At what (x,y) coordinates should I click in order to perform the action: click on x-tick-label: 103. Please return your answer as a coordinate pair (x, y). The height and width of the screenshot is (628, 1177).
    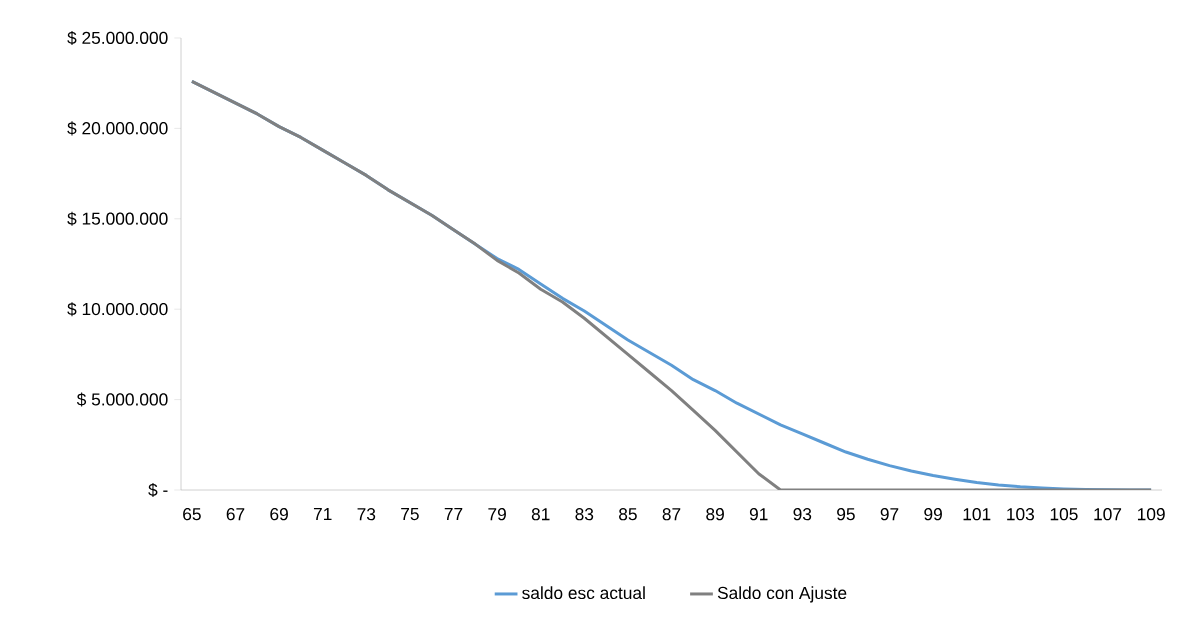
    Looking at the image, I should click on (1021, 514).